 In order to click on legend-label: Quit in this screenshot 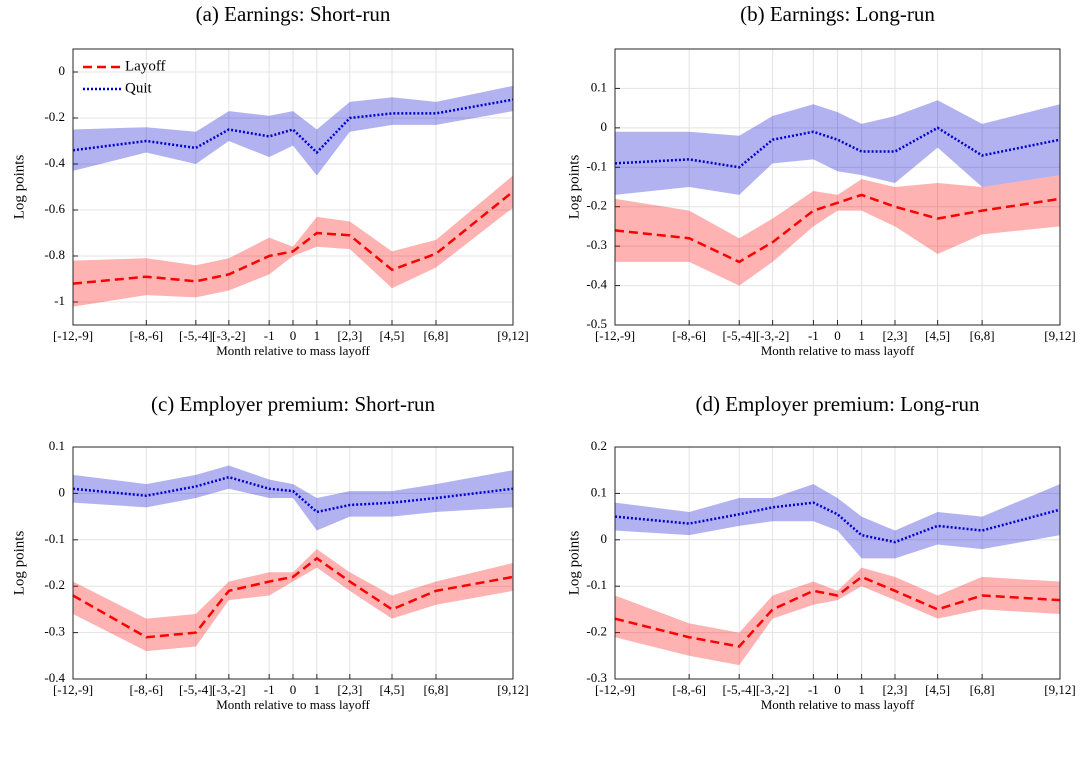, I will do `click(139, 88)`.